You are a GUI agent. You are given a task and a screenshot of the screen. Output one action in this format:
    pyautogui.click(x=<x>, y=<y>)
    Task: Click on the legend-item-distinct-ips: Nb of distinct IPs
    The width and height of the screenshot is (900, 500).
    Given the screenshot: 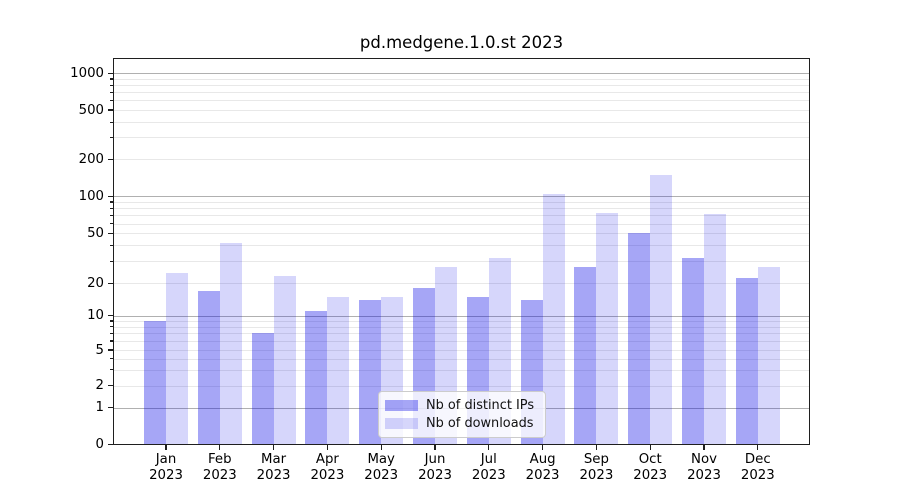 What is the action you would take?
    pyautogui.click(x=462, y=405)
    